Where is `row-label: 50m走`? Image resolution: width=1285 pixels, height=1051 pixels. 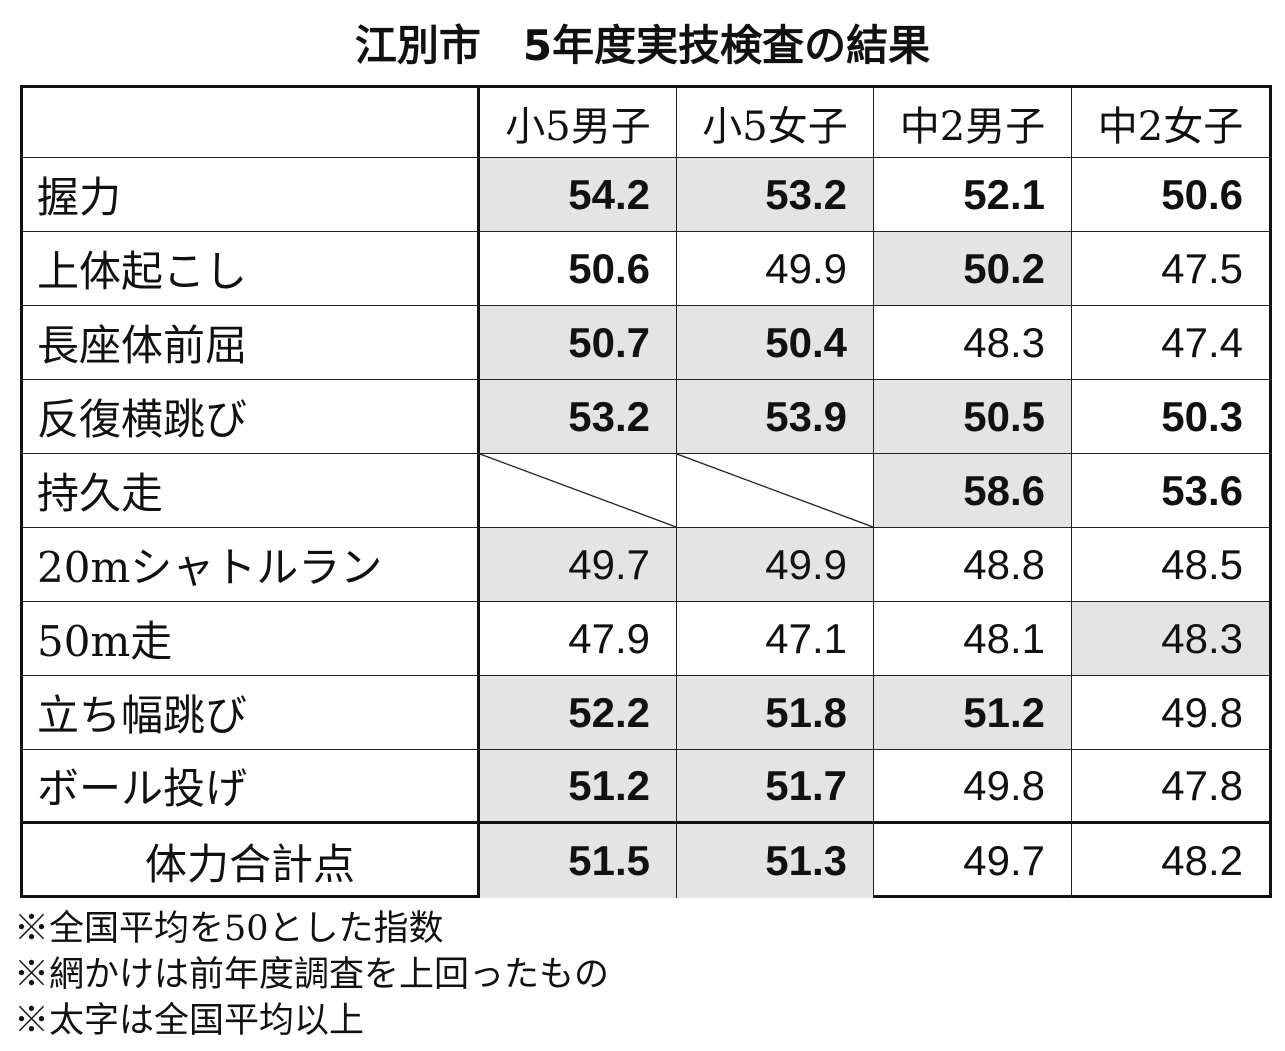
row-label: 50m走 is located at coordinates (251, 639).